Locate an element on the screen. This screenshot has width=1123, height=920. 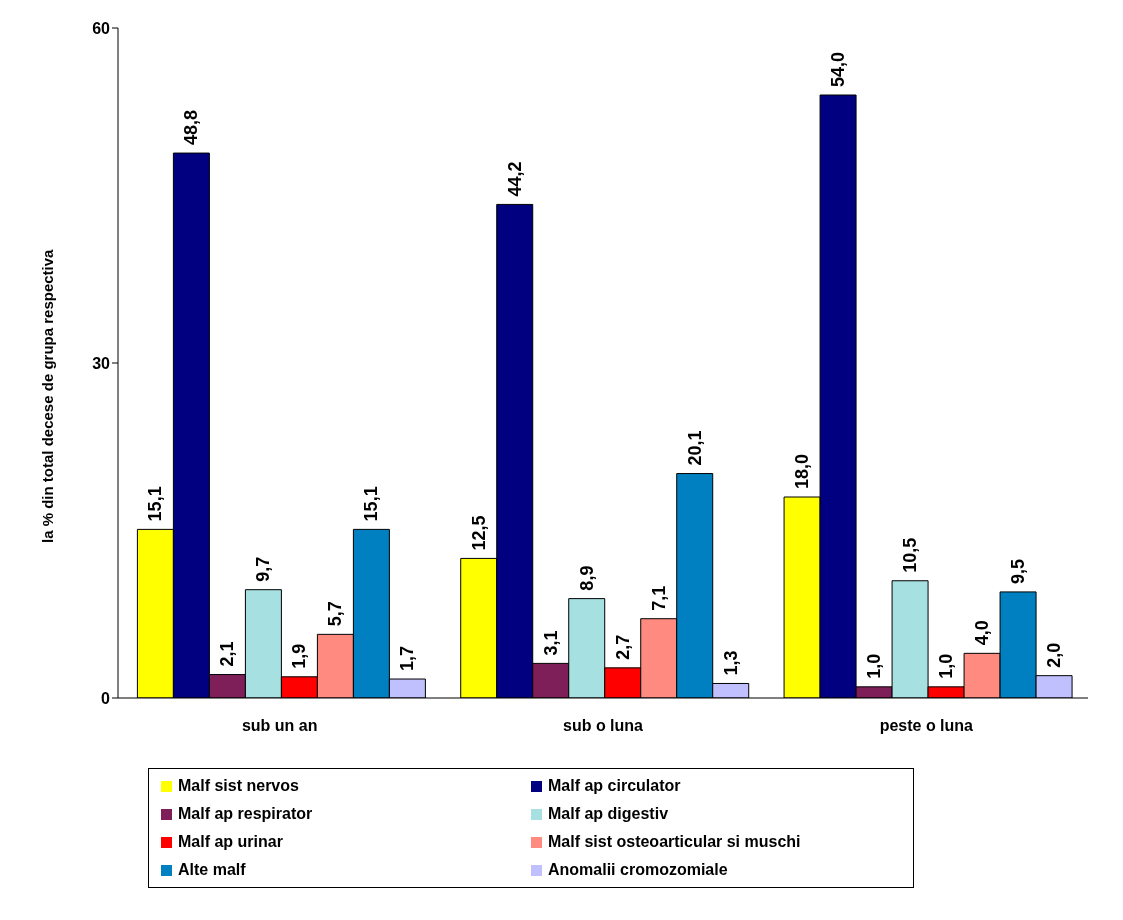
data-label: 1,9 is located at coordinates (299, 656).